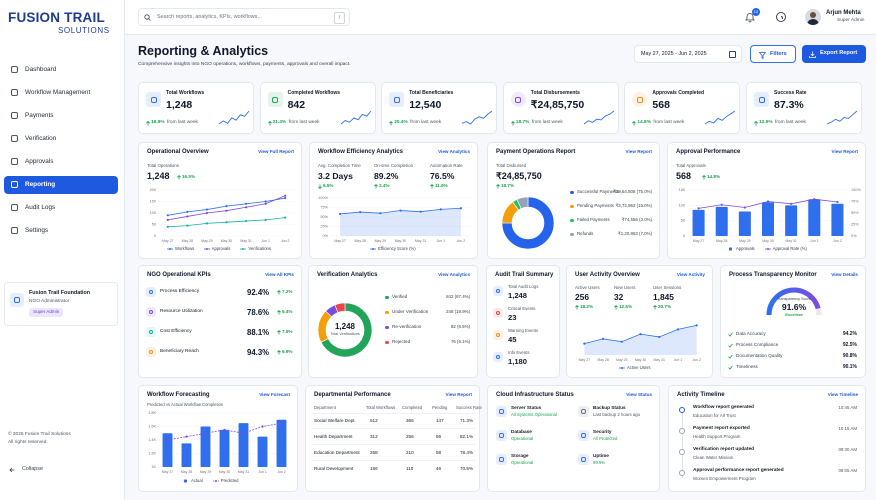  What do you see at coordinates (176, 331) in the screenshot?
I see `kpi-label: Cost Efficiency` at bounding box center [176, 331].